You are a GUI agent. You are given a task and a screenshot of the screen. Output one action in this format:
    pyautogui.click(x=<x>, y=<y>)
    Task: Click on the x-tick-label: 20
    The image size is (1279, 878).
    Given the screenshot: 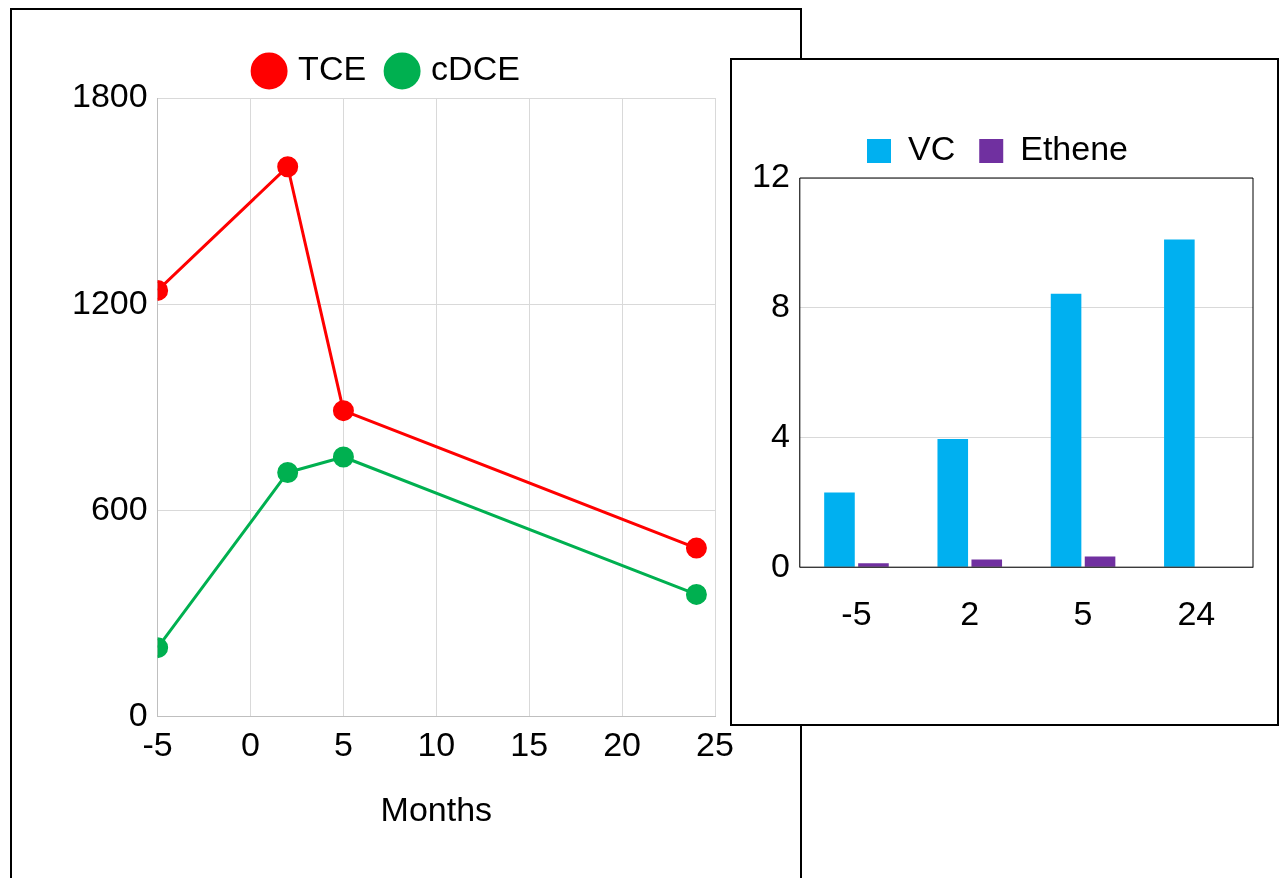 What is the action you would take?
    pyautogui.click(x=622, y=744)
    